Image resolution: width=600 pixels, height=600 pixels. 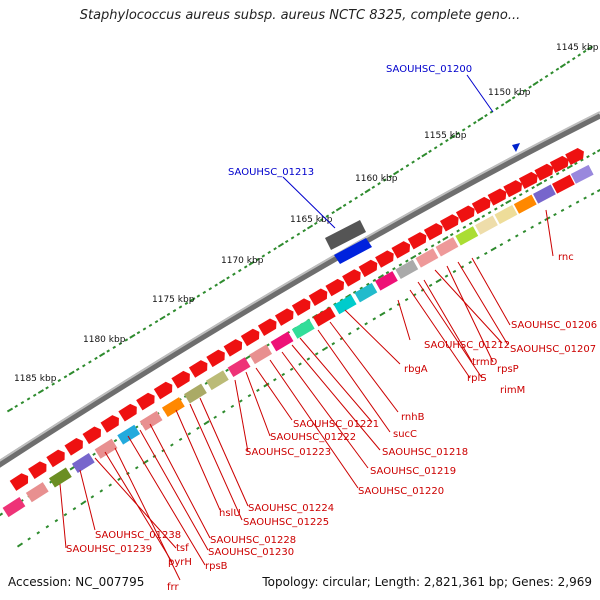 I want to click on outer-strand-features, so click(x=422, y=203).